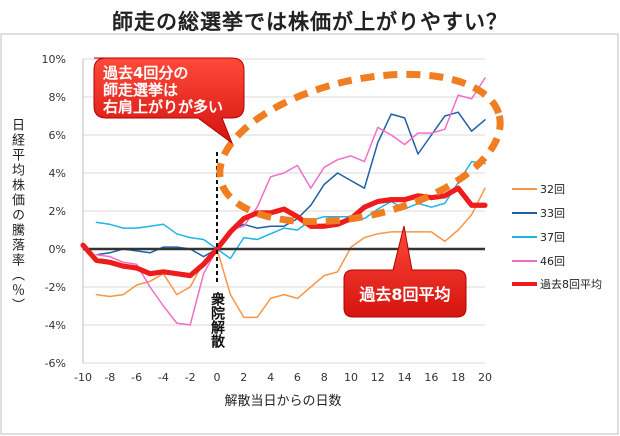  Describe the element at coordinates (57, 135) in the screenshot. I see `y-tick-label: 6%` at that location.